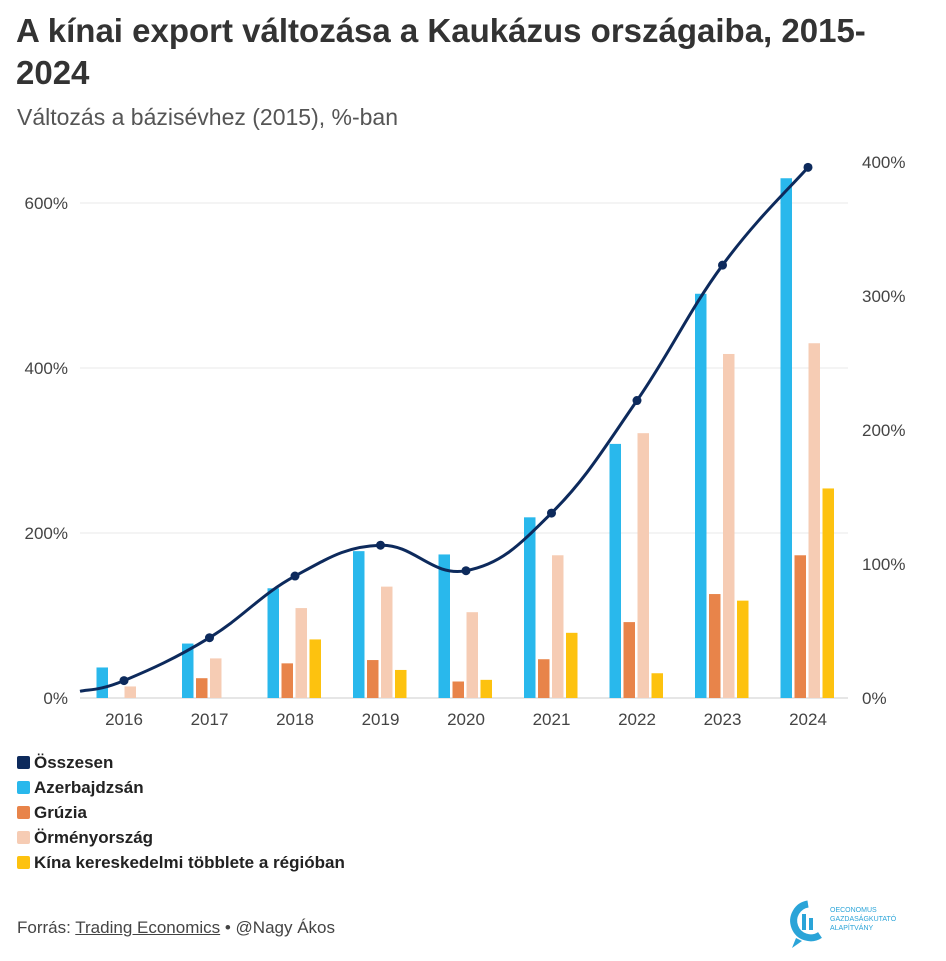 This screenshot has height=961, width=946. Describe the element at coordinates (181, 787) in the screenshot. I see `legend-item-azerbajdzsan: Azerbajdzsán` at that location.